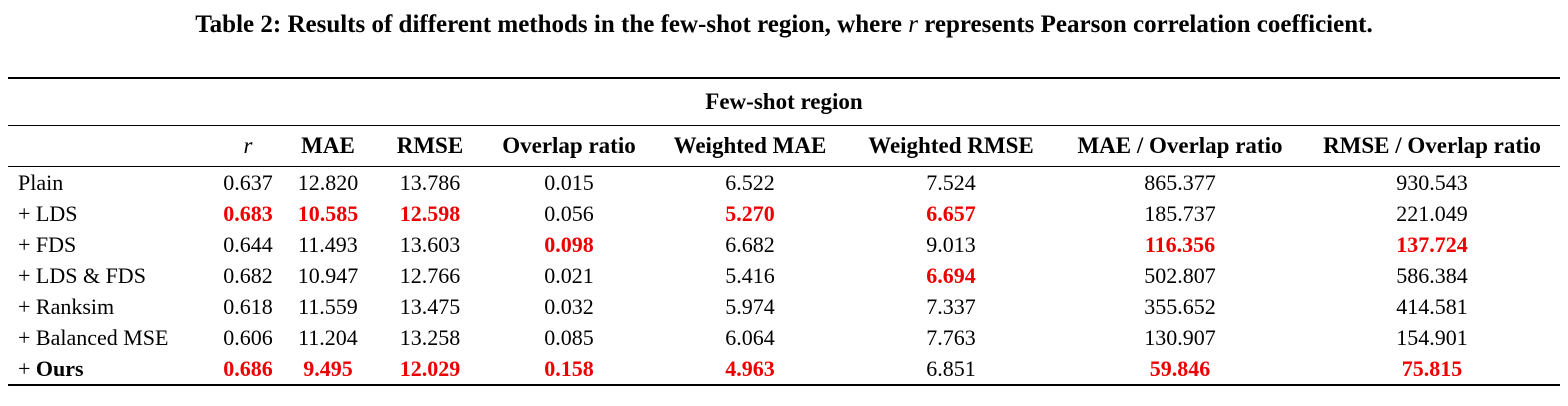 This screenshot has width=1568, height=406. Describe the element at coordinates (75, 306) in the screenshot. I see `method-name: Ranksim` at that location.